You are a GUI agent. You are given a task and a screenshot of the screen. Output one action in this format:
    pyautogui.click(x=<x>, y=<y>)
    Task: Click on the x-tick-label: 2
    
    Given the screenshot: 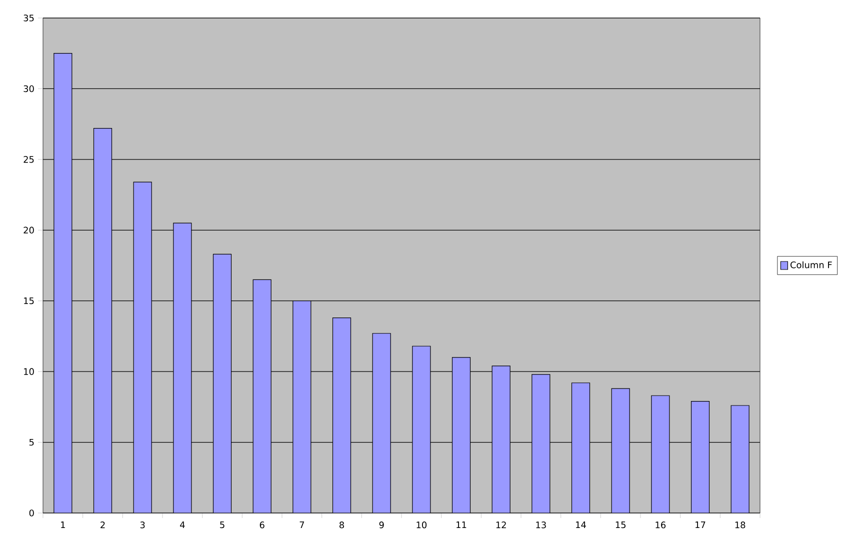 What is the action you would take?
    pyautogui.click(x=102, y=525)
    